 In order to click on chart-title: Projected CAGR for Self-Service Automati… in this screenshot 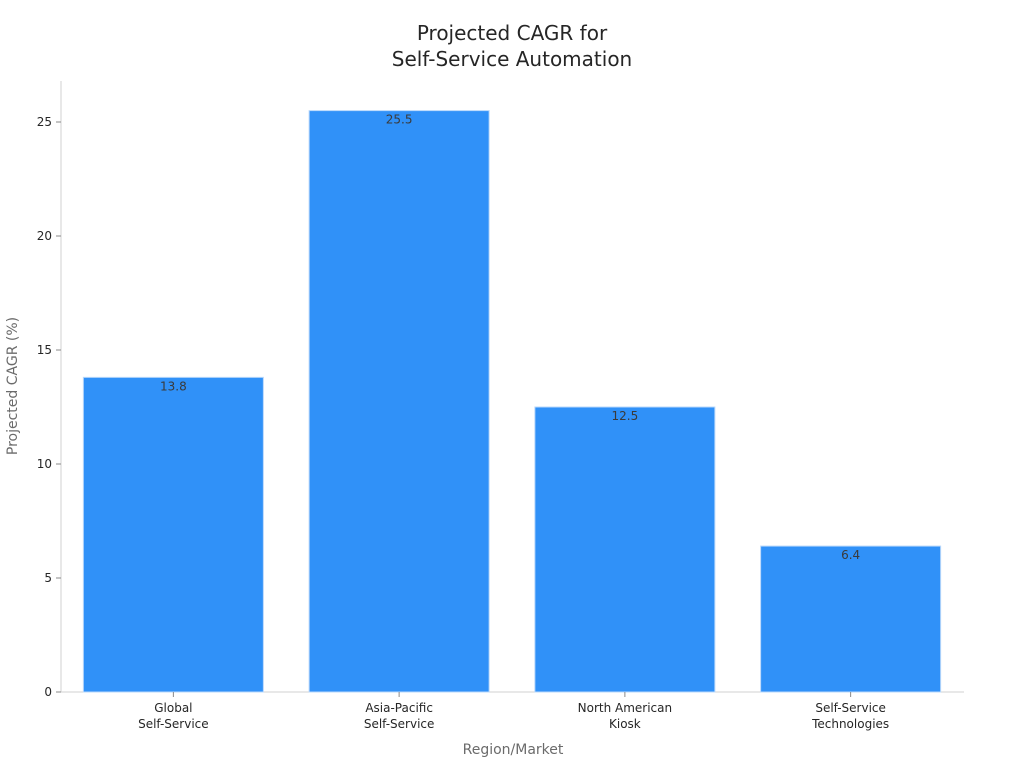, I will do `click(512, 46)`.